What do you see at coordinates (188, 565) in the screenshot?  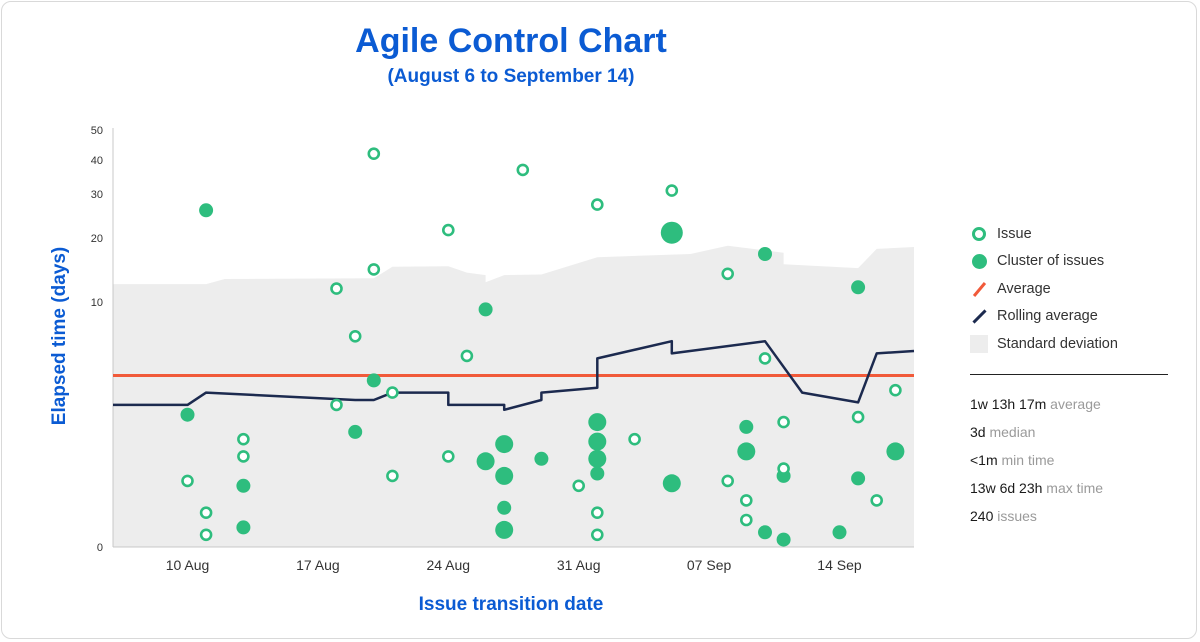 I see `x-tick-label: 10 Aug` at bounding box center [188, 565].